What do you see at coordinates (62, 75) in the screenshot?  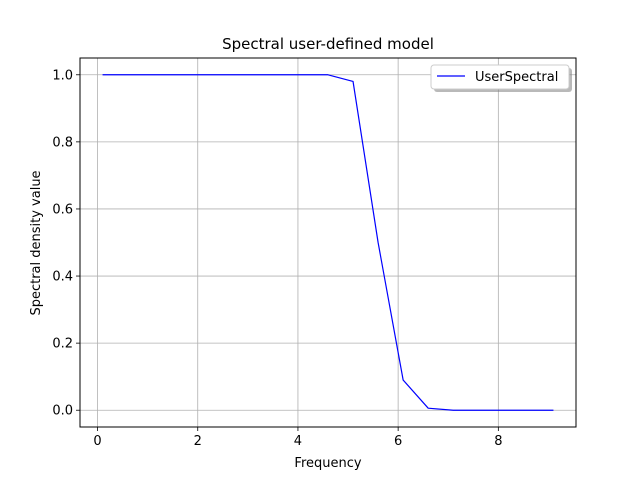 I see `y-tick-label: 1.0` at bounding box center [62, 75].